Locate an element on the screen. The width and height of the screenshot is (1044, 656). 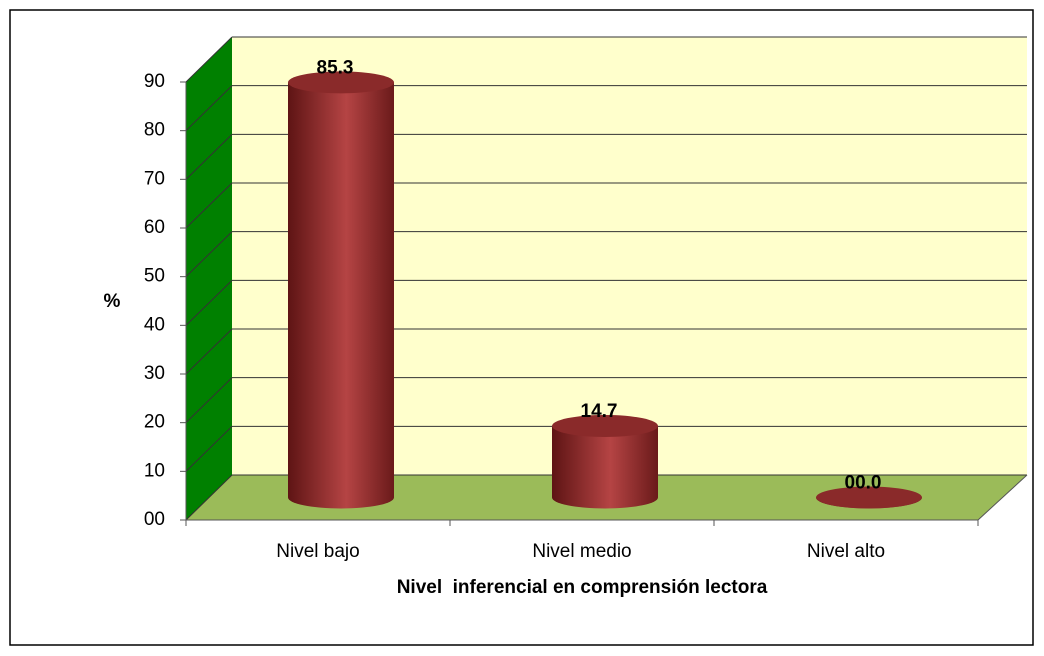
x-axis-label: Nivel inferencial en comprensión lectora is located at coordinates (582, 587).